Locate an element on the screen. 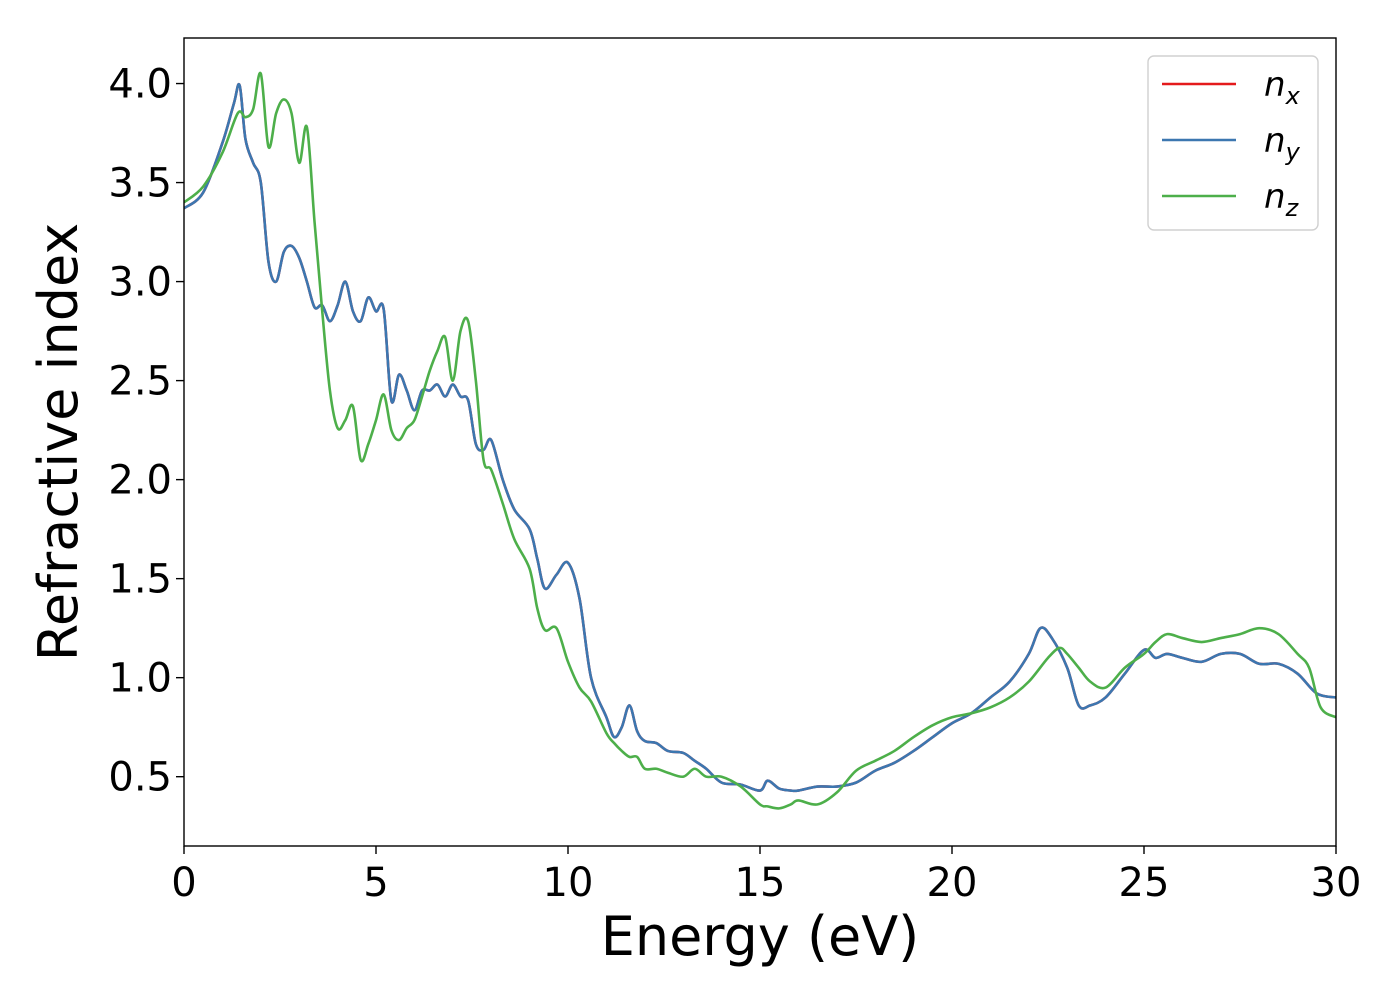  y-tick-label: 2.0 is located at coordinates (140, 481).